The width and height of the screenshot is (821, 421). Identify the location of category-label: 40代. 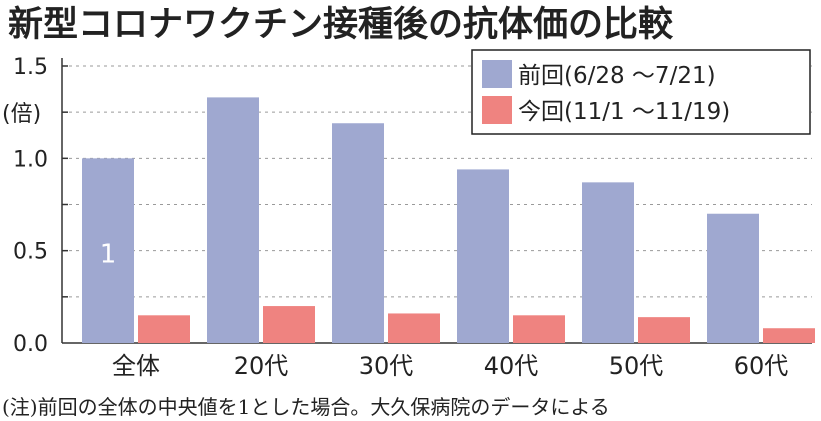
(511, 366).